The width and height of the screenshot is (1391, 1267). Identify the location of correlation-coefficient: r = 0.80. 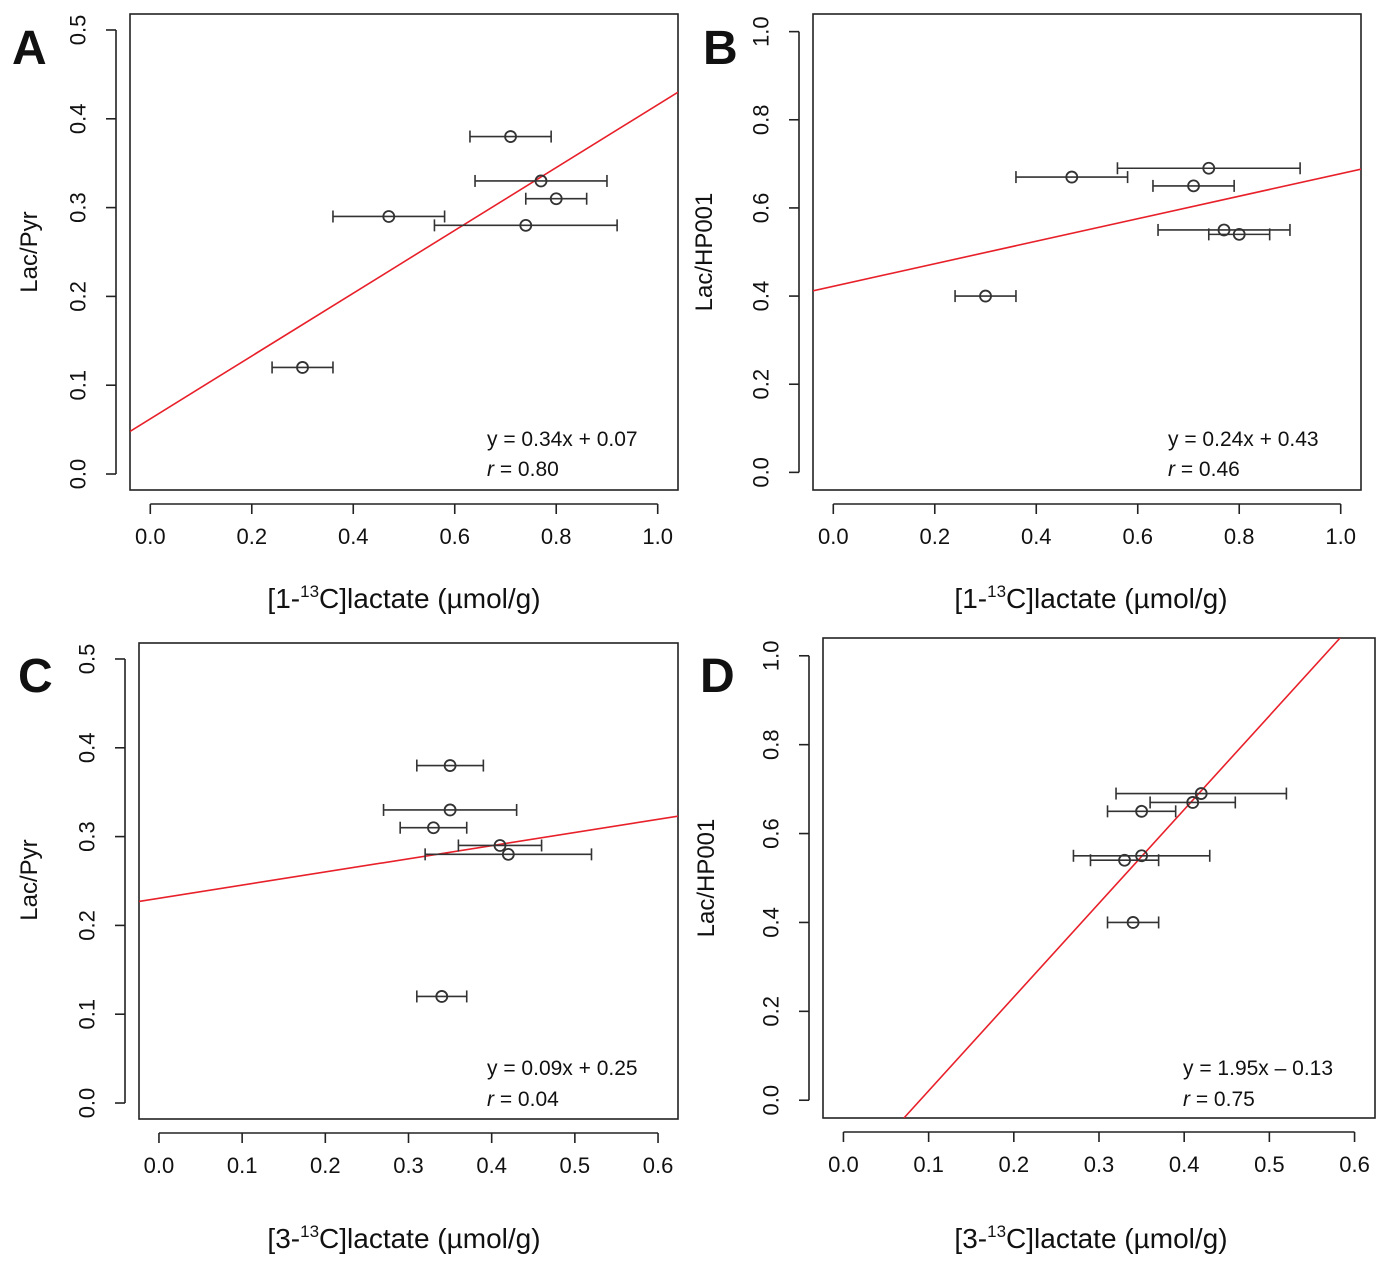
(523, 469).